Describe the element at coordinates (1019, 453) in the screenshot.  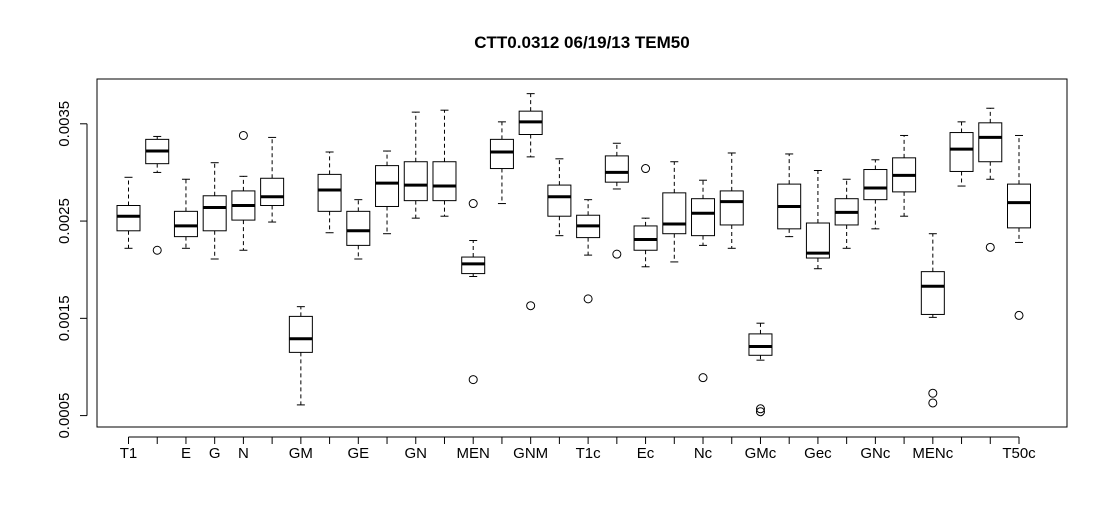
I see `x-tick-label: T50c` at that location.